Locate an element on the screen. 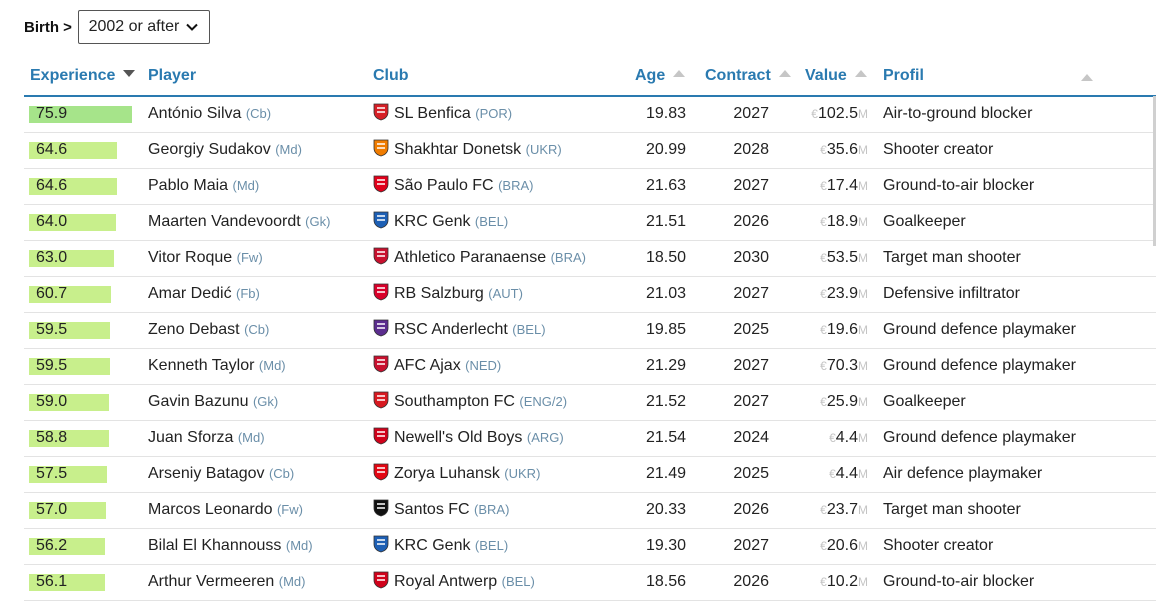 Image resolution: width=1156 pixels, height=601 pixels. experience-cell: 64.6 is located at coordinates (84, 186).